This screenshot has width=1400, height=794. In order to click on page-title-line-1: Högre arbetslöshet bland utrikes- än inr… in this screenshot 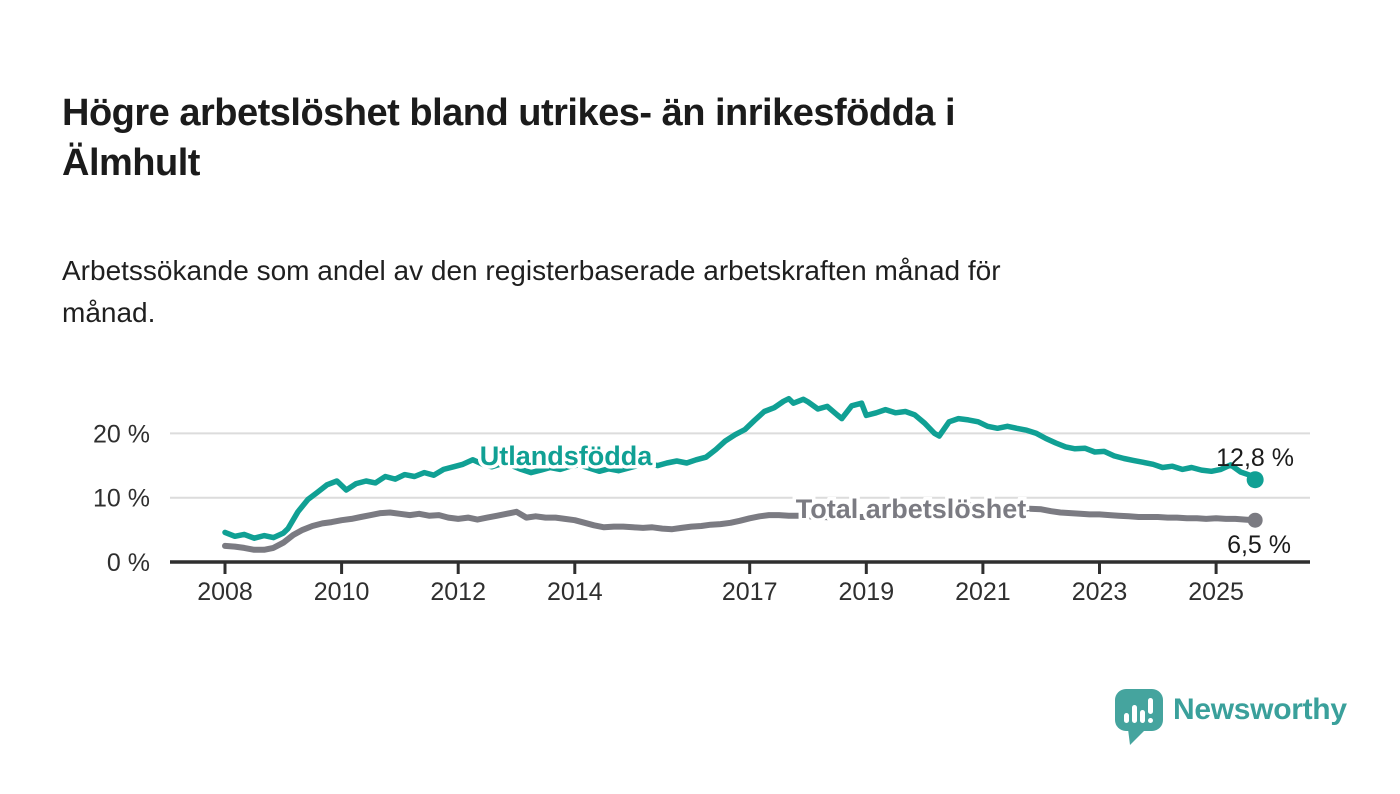, I will do `click(509, 113)`.